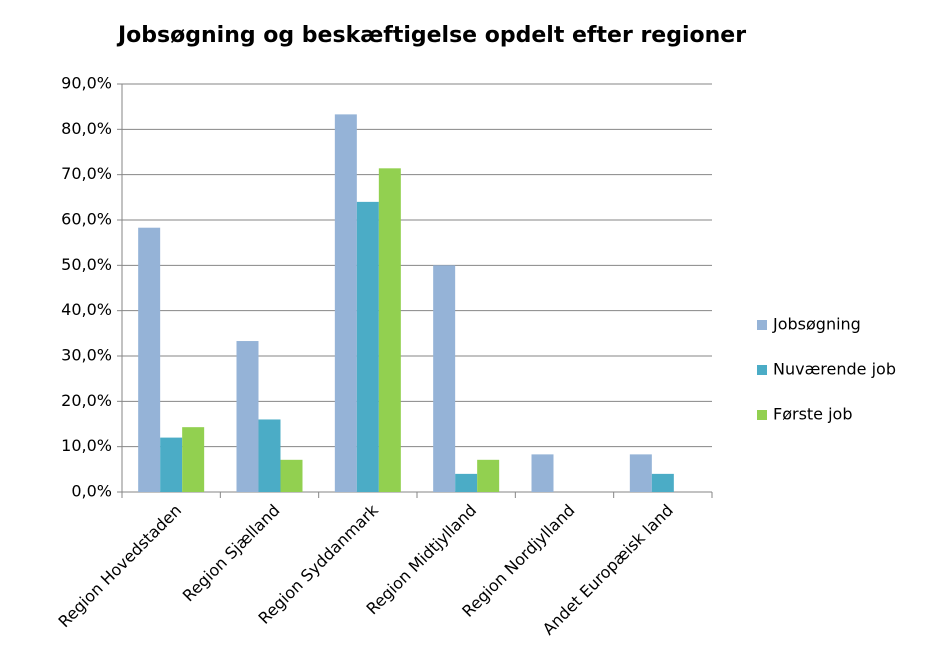 The image size is (928, 669). I want to click on y-tick-label: 90,0%, so click(86, 83).